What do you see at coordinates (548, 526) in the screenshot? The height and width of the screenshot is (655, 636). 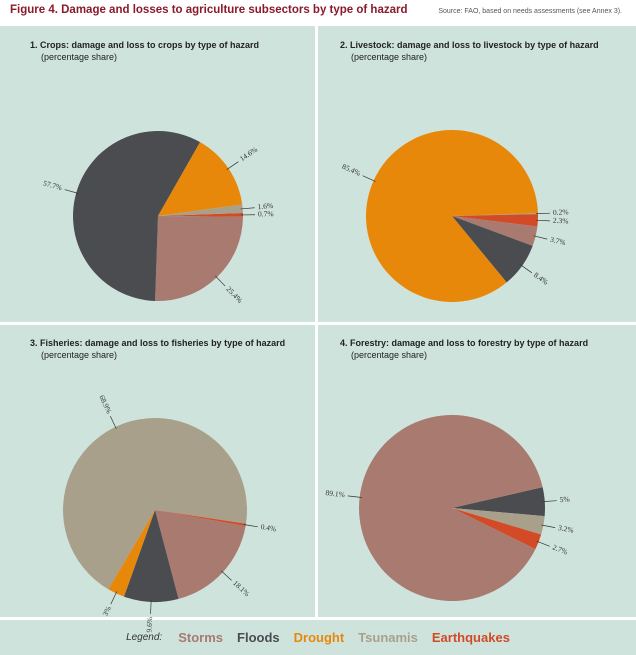 I see `forestry-leader-tsunamis` at bounding box center [548, 526].